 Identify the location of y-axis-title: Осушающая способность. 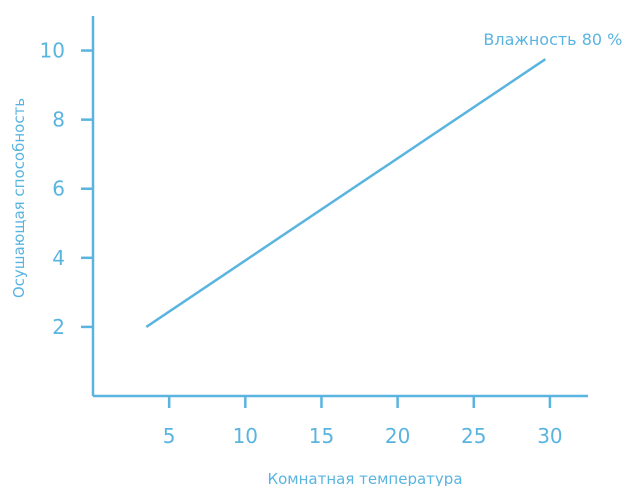
(19, 198).